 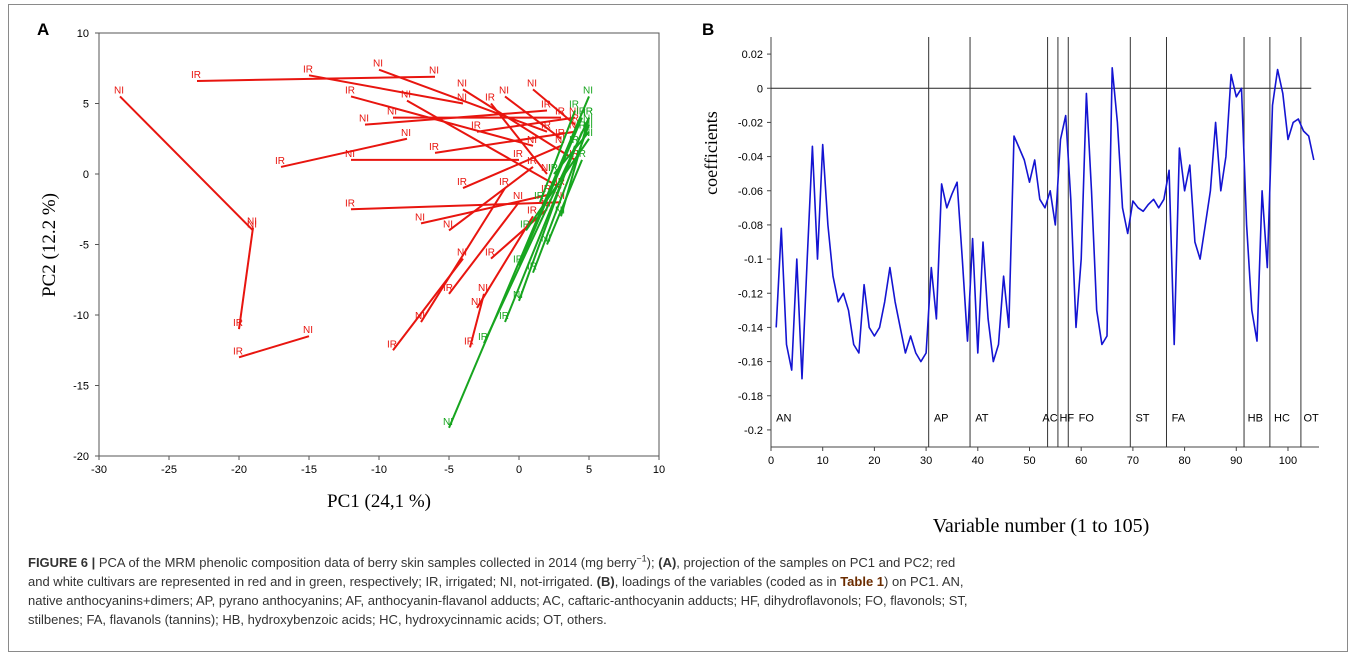 I want to click on panel-b-x-ticks: 0 10 20 30 40 50 60 70 80 90 100, so click(x=1032, y=457).